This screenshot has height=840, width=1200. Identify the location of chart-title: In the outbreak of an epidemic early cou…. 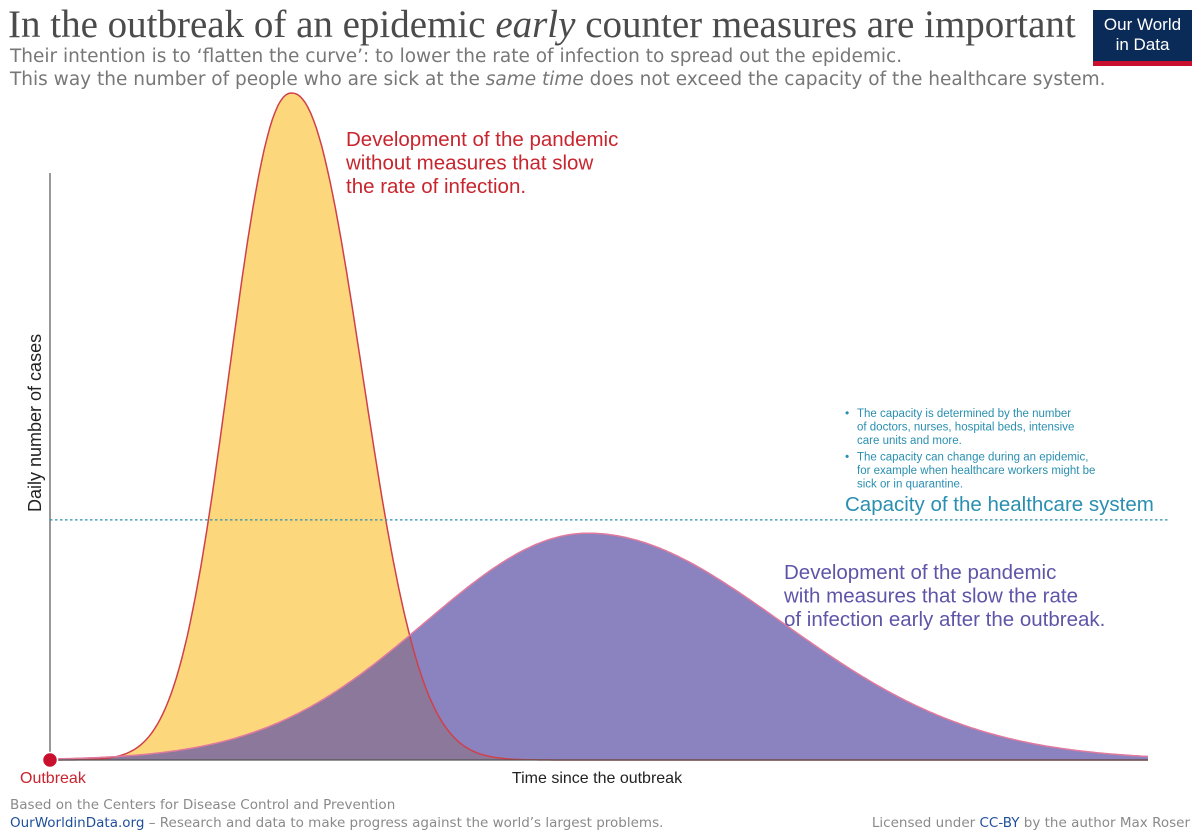
(542, 24).